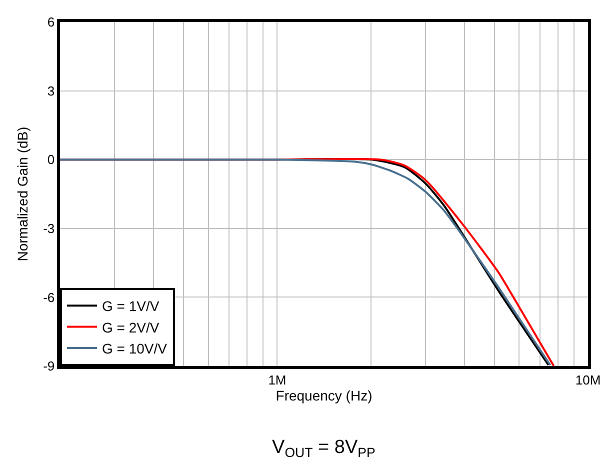 Image resolution: width=613 pixels, height=466 pixels. Describe the element at coordinates (277, 380) in the screenshot. I see `x-tick-label: 1M` at that location.